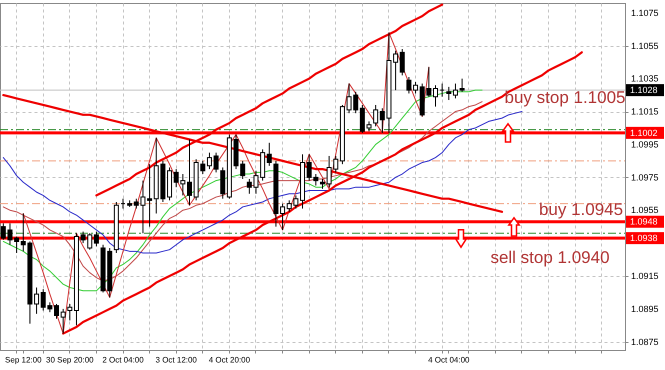 The height and width of the screenshot is (370, 665). I want to click on annotation: sell stop 1.0940, so click(550, 257).